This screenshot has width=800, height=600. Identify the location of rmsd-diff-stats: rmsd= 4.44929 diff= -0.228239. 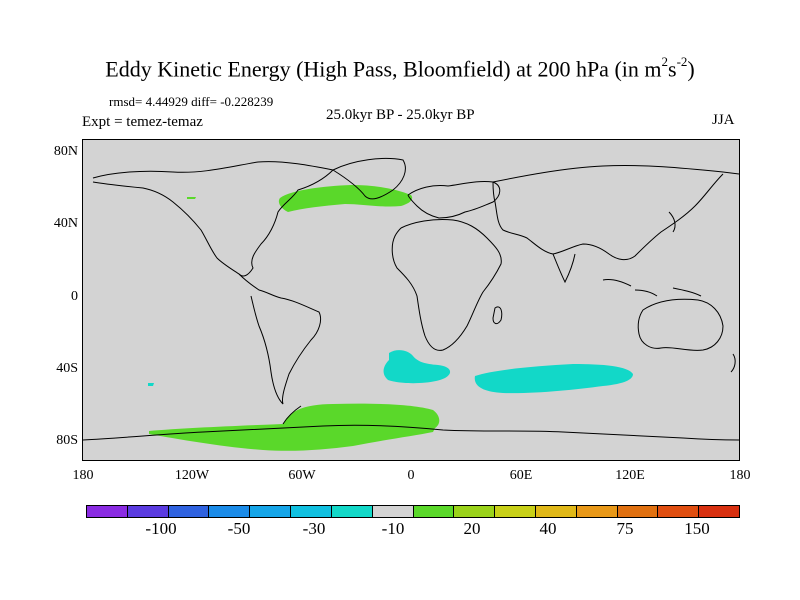
(191, 101).